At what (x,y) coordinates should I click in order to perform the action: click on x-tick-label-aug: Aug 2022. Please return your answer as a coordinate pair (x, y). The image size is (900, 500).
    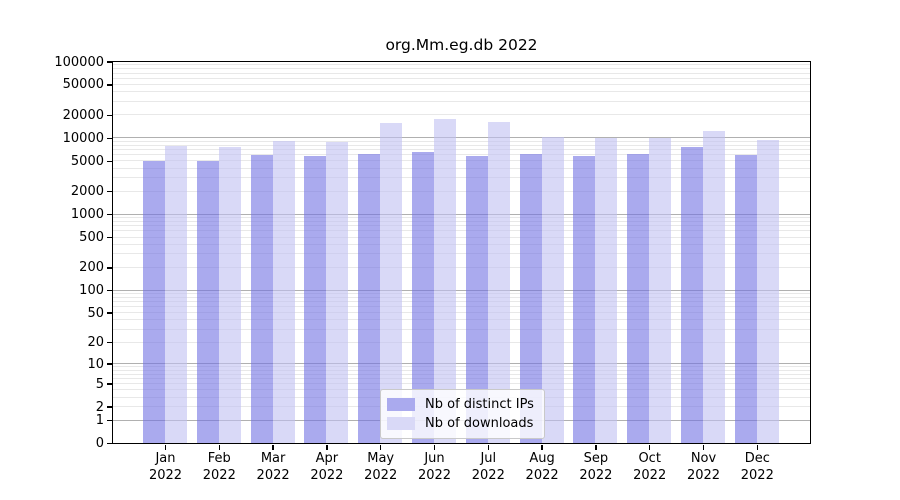
    Looking at the image, I should click on (542, 467).